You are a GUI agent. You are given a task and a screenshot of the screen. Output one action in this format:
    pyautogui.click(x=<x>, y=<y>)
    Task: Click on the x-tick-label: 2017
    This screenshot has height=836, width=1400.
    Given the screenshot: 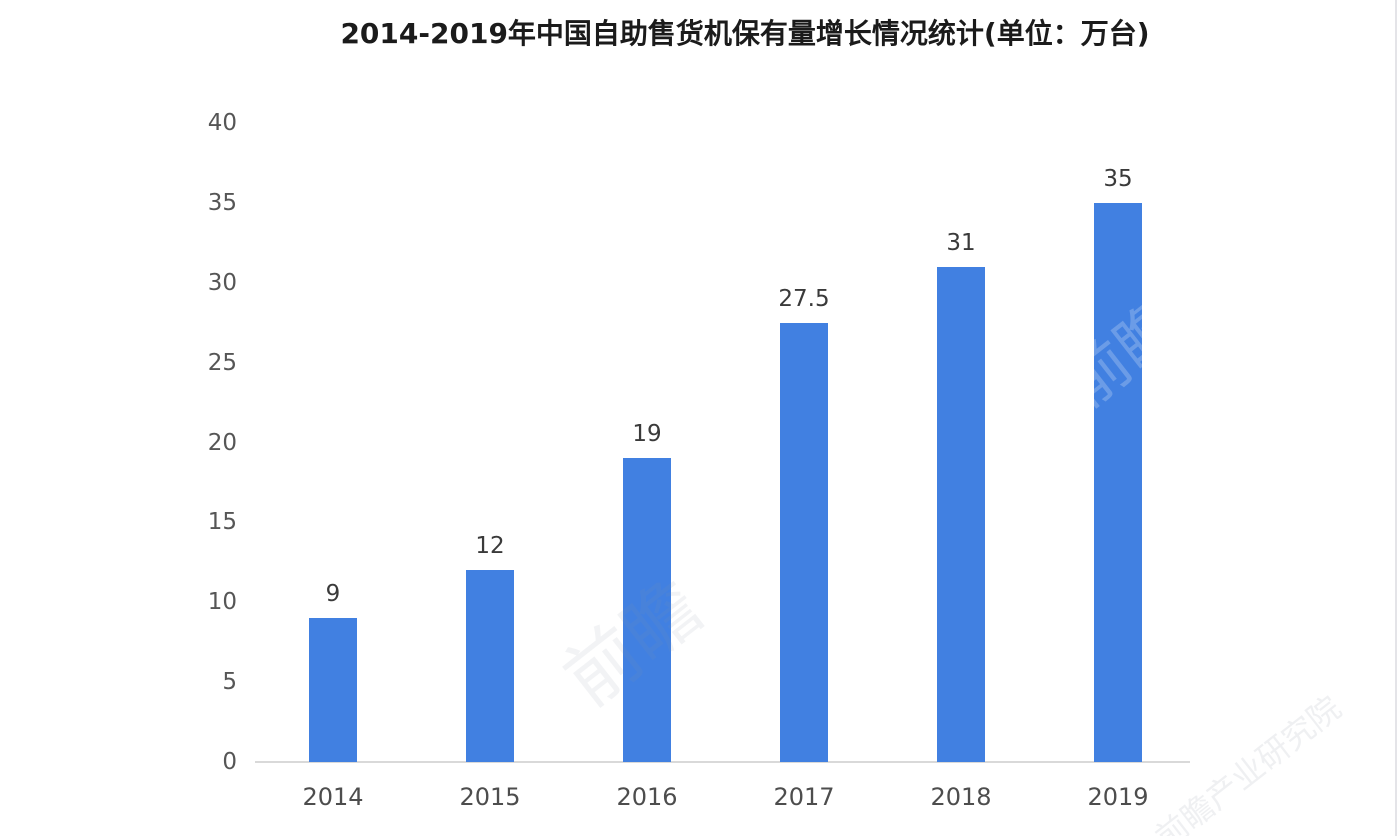 What is the action you would take?
    pyautogui.click(x=804, y=797)
    